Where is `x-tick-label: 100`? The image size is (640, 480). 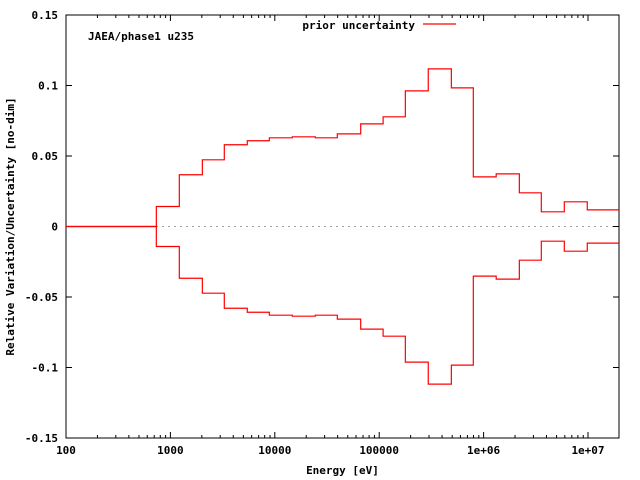 x-tick-label: 100 is located at coordinates (66, 450).